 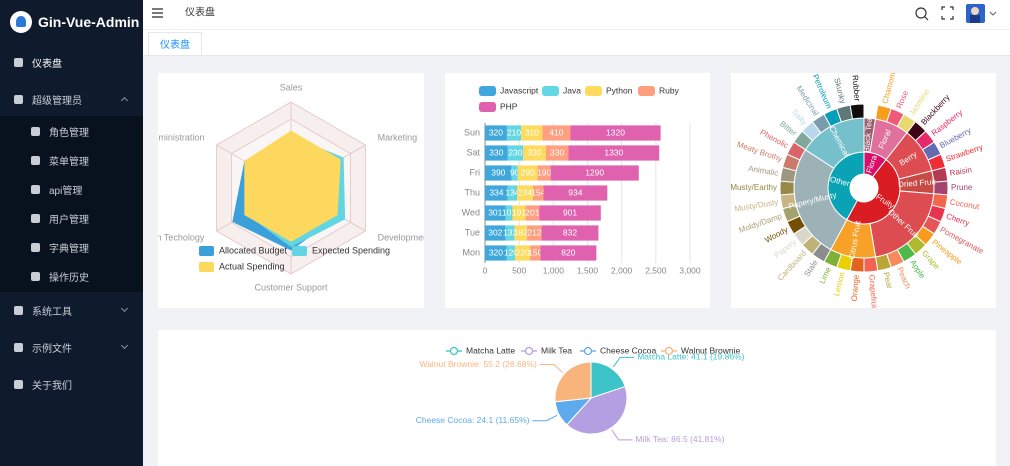 I want to click on sunburst-label: Stale, so click(x=811, y=268).